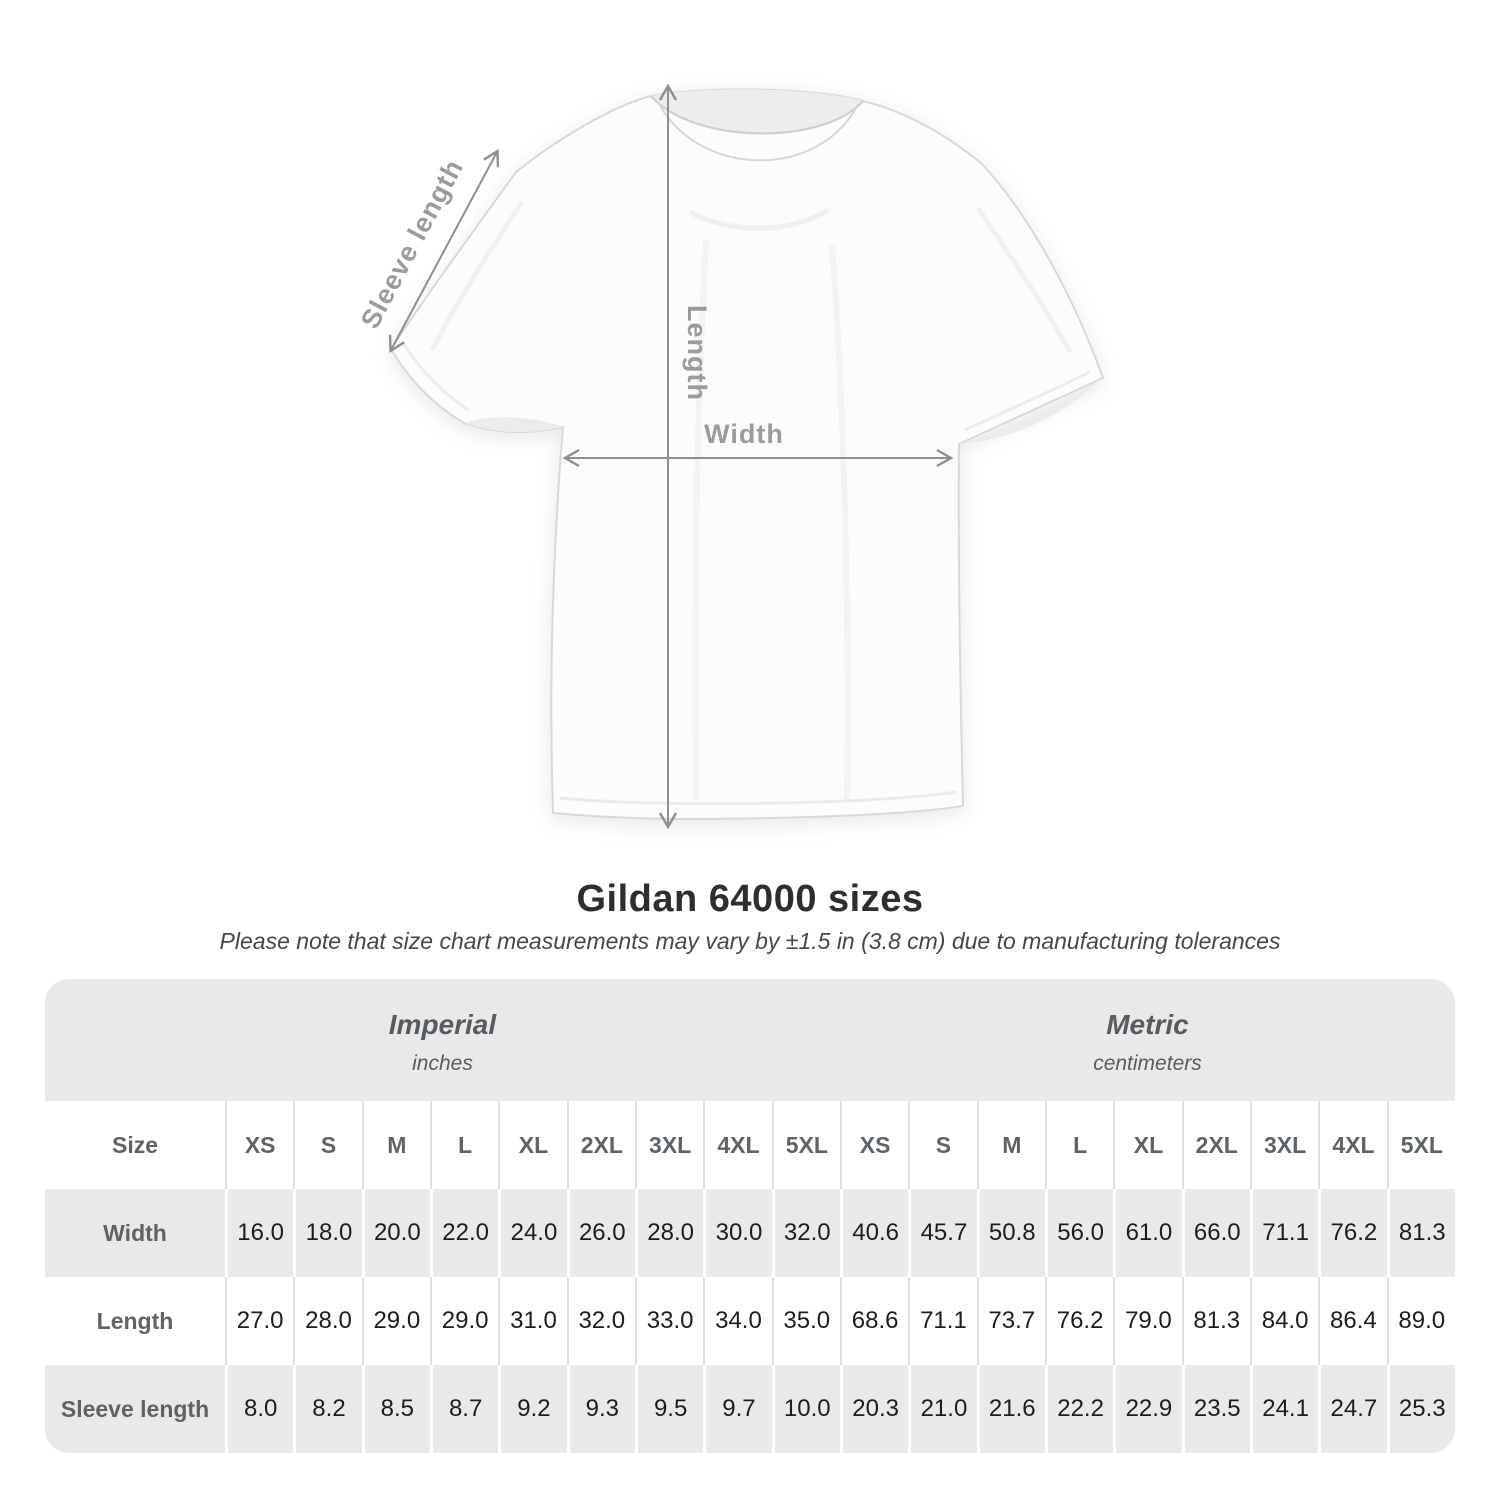 Image resolution: width=1500 pixels, height=1500 pixels. I want to click on metric-section-header: Metric centimeters, so click(1147, 1040).